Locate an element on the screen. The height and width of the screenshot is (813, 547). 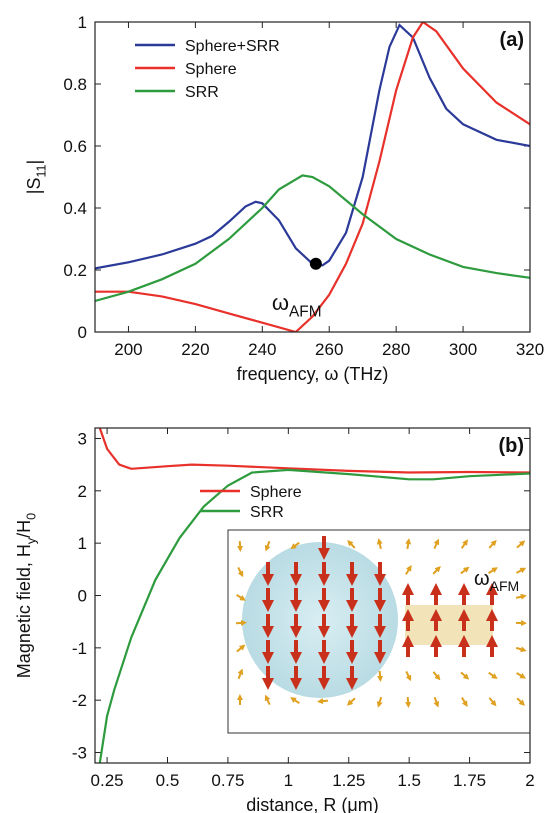
inset is located at coordinates (379, 631).